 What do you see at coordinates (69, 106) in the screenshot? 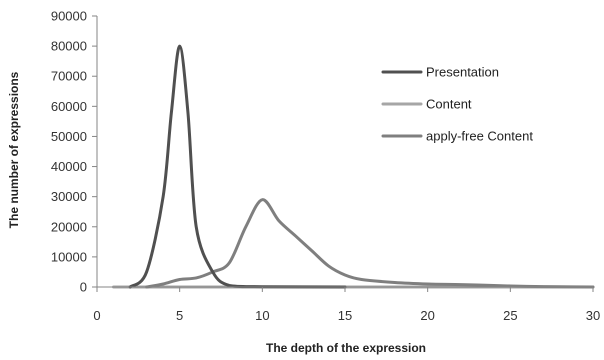
I see `y-tick-label: 60000` at bounding box center [69, 106].